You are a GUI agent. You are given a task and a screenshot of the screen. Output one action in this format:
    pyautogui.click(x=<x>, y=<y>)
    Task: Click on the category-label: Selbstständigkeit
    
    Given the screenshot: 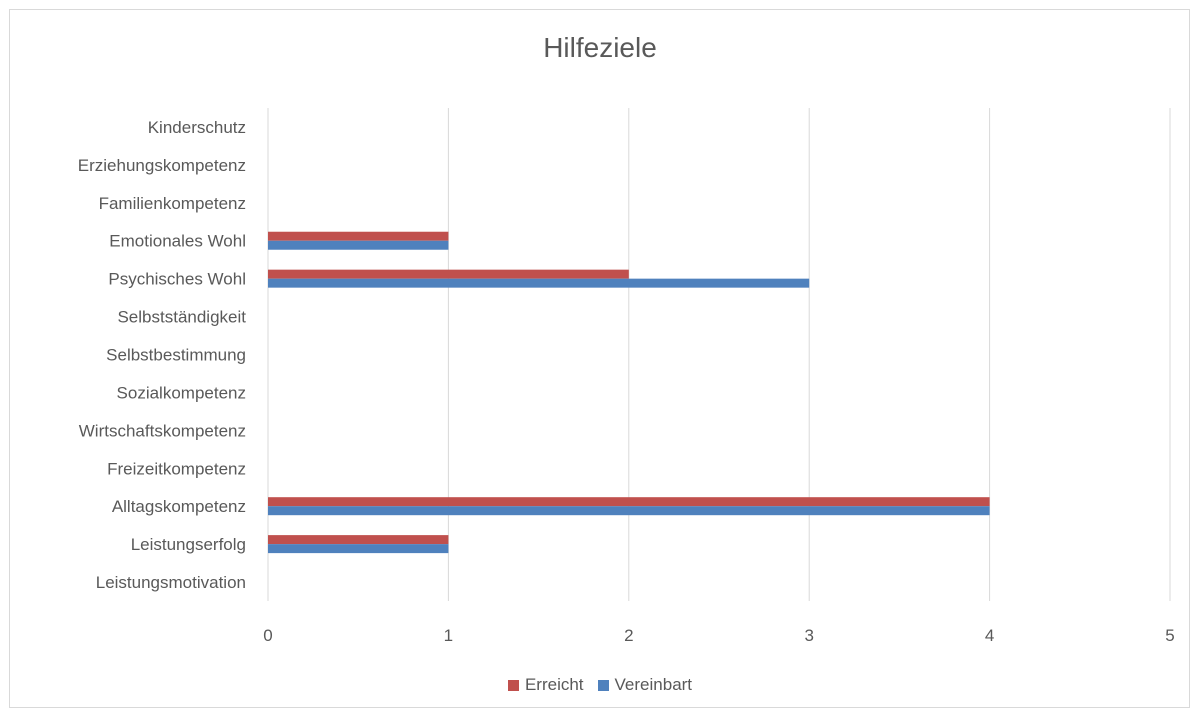 What is the action you would take?
    pyautogui.click(x=181, y=317)
    